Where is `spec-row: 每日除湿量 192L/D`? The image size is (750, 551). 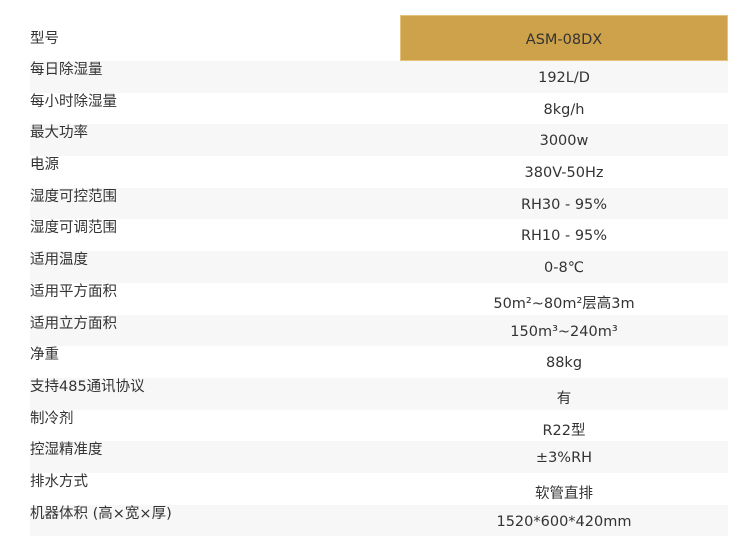 spec-row: 每日除湿量 192L/D is located at coordinates (379, 77).